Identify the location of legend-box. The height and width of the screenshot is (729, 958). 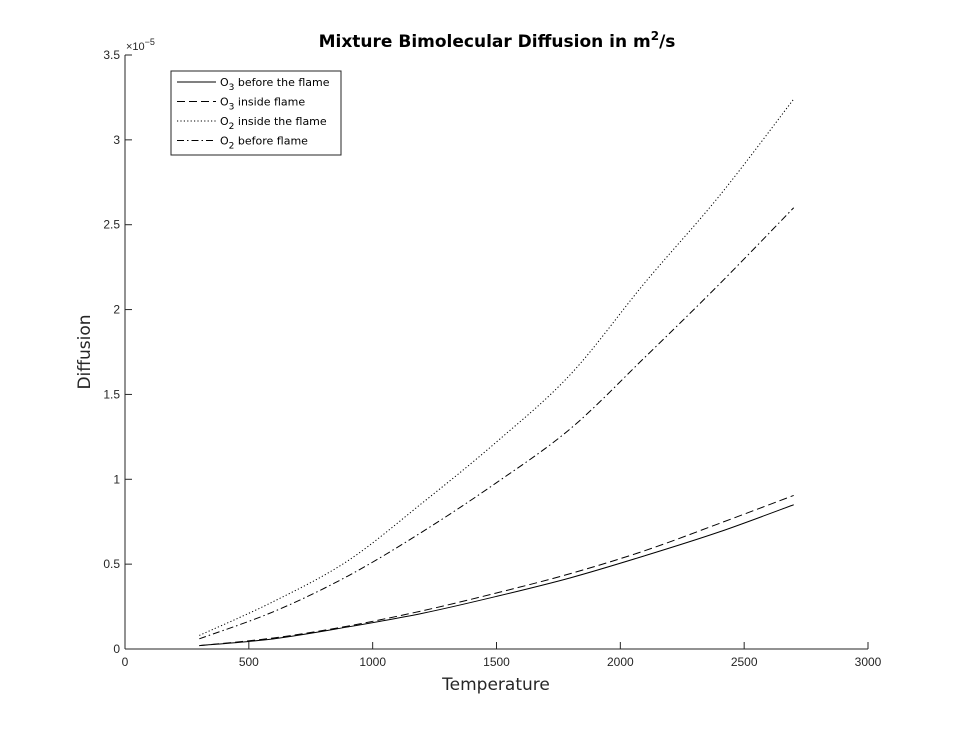
(256, 113).